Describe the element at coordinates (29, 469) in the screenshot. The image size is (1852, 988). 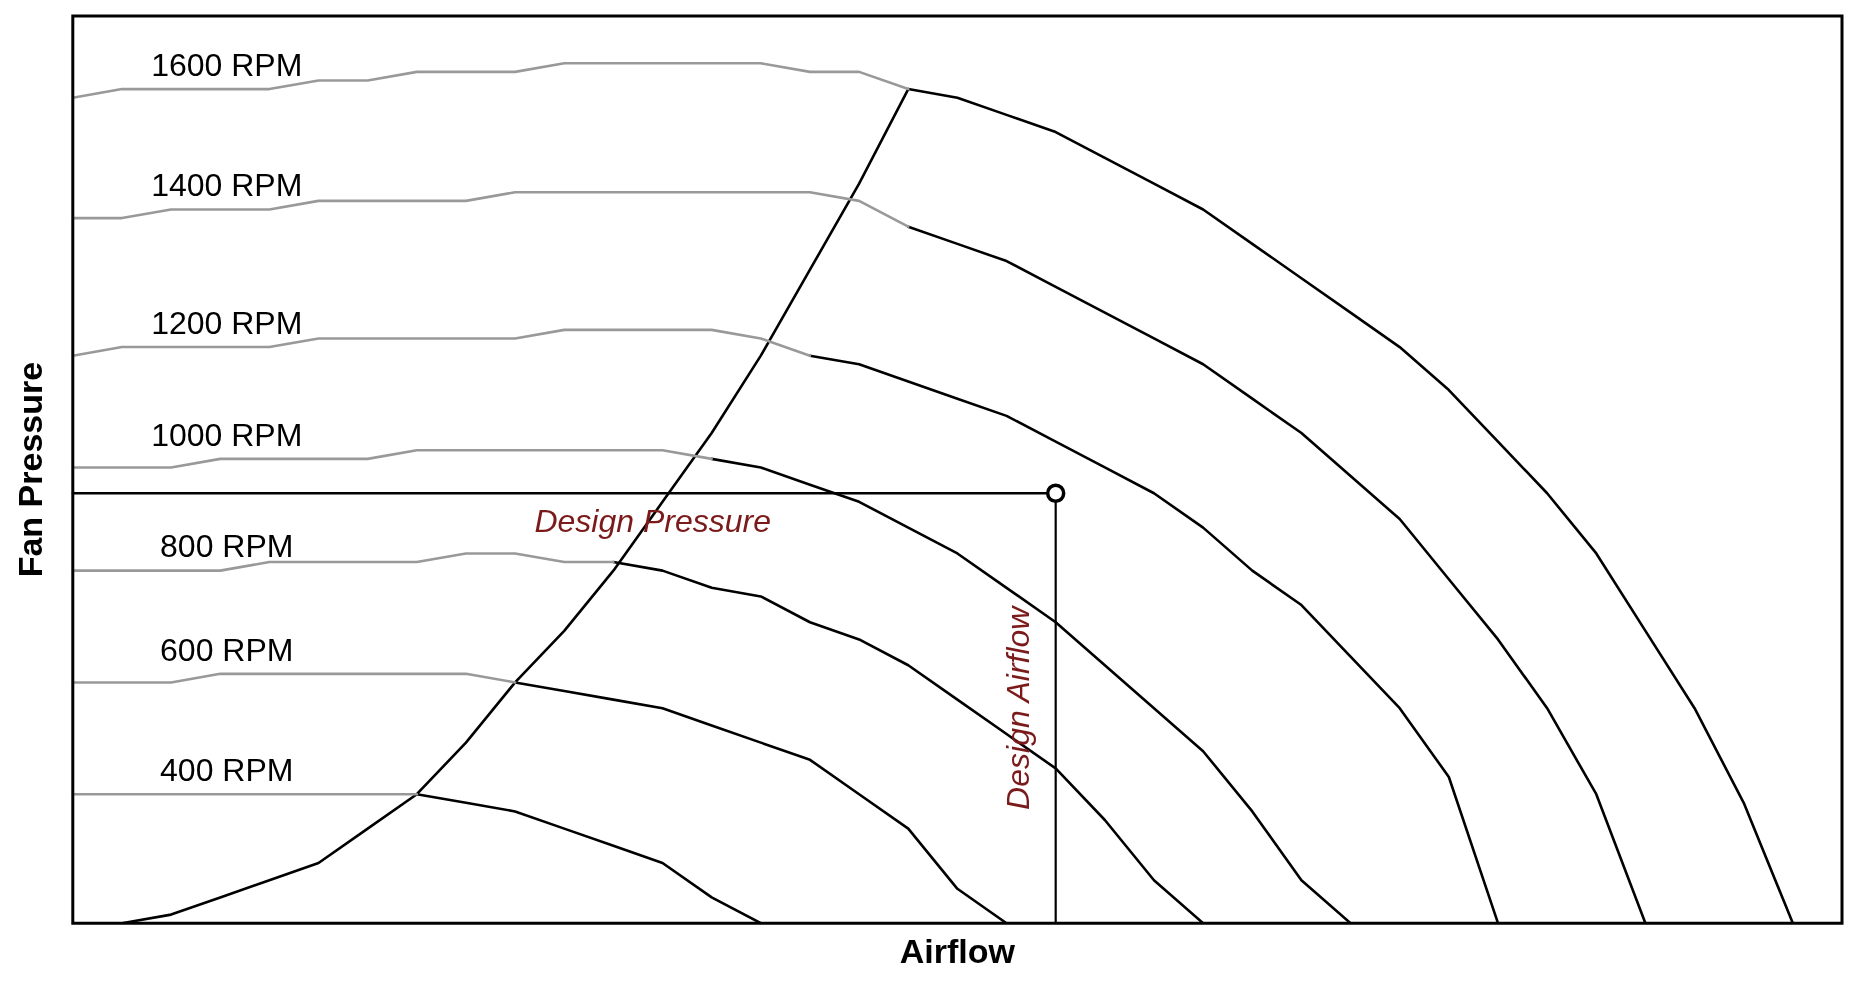
I see `y-axis-title: Fan Pressure` at that location.